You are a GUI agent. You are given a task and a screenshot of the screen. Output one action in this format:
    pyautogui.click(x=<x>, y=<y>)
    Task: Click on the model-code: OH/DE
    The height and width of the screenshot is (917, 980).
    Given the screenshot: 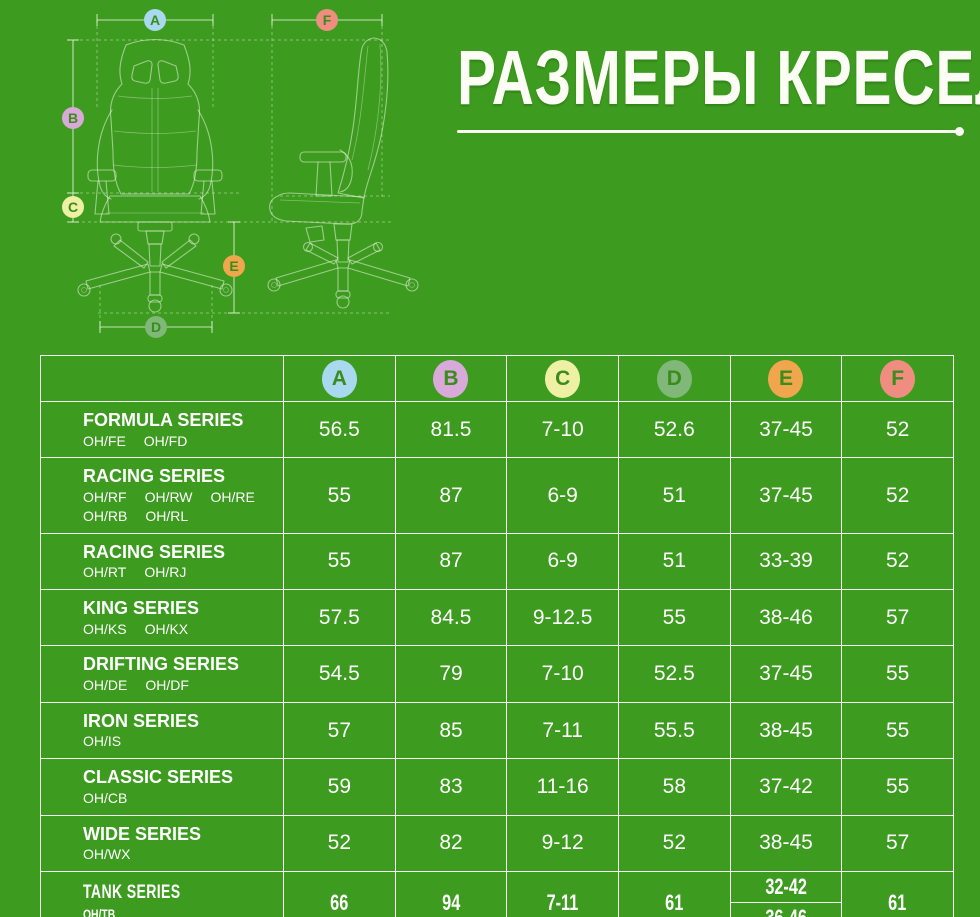 What is the action you would take?
    pyautogui.click(x=105, y=684)
    